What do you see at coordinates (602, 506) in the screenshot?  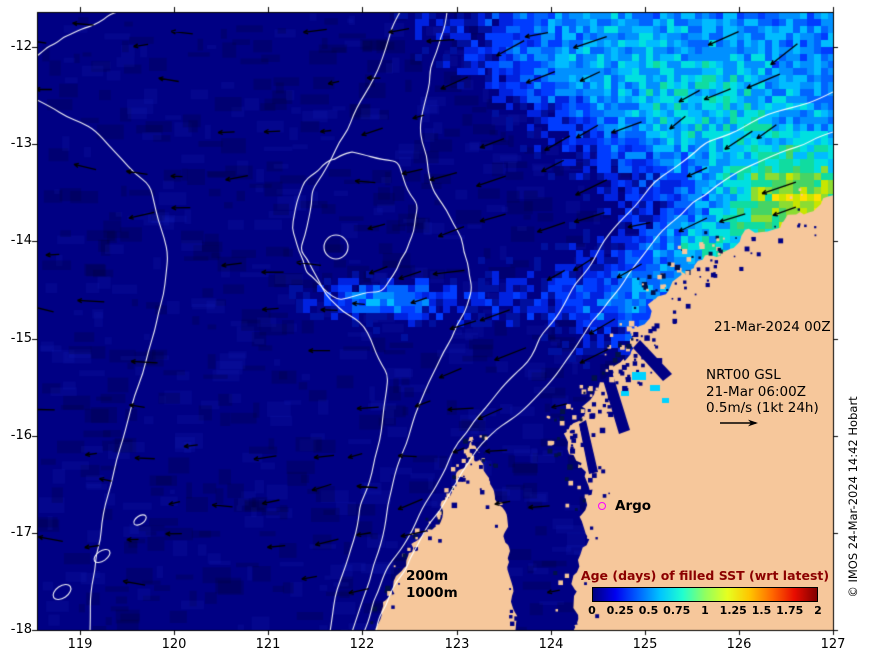 I see `argo-marker-icon` at bounding box center [602, 506].